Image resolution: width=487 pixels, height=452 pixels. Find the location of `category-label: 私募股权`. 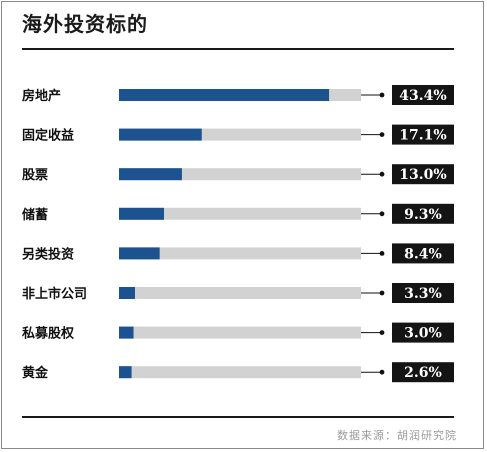

category-label: 私募股权 is located at coordinates (48, 334).